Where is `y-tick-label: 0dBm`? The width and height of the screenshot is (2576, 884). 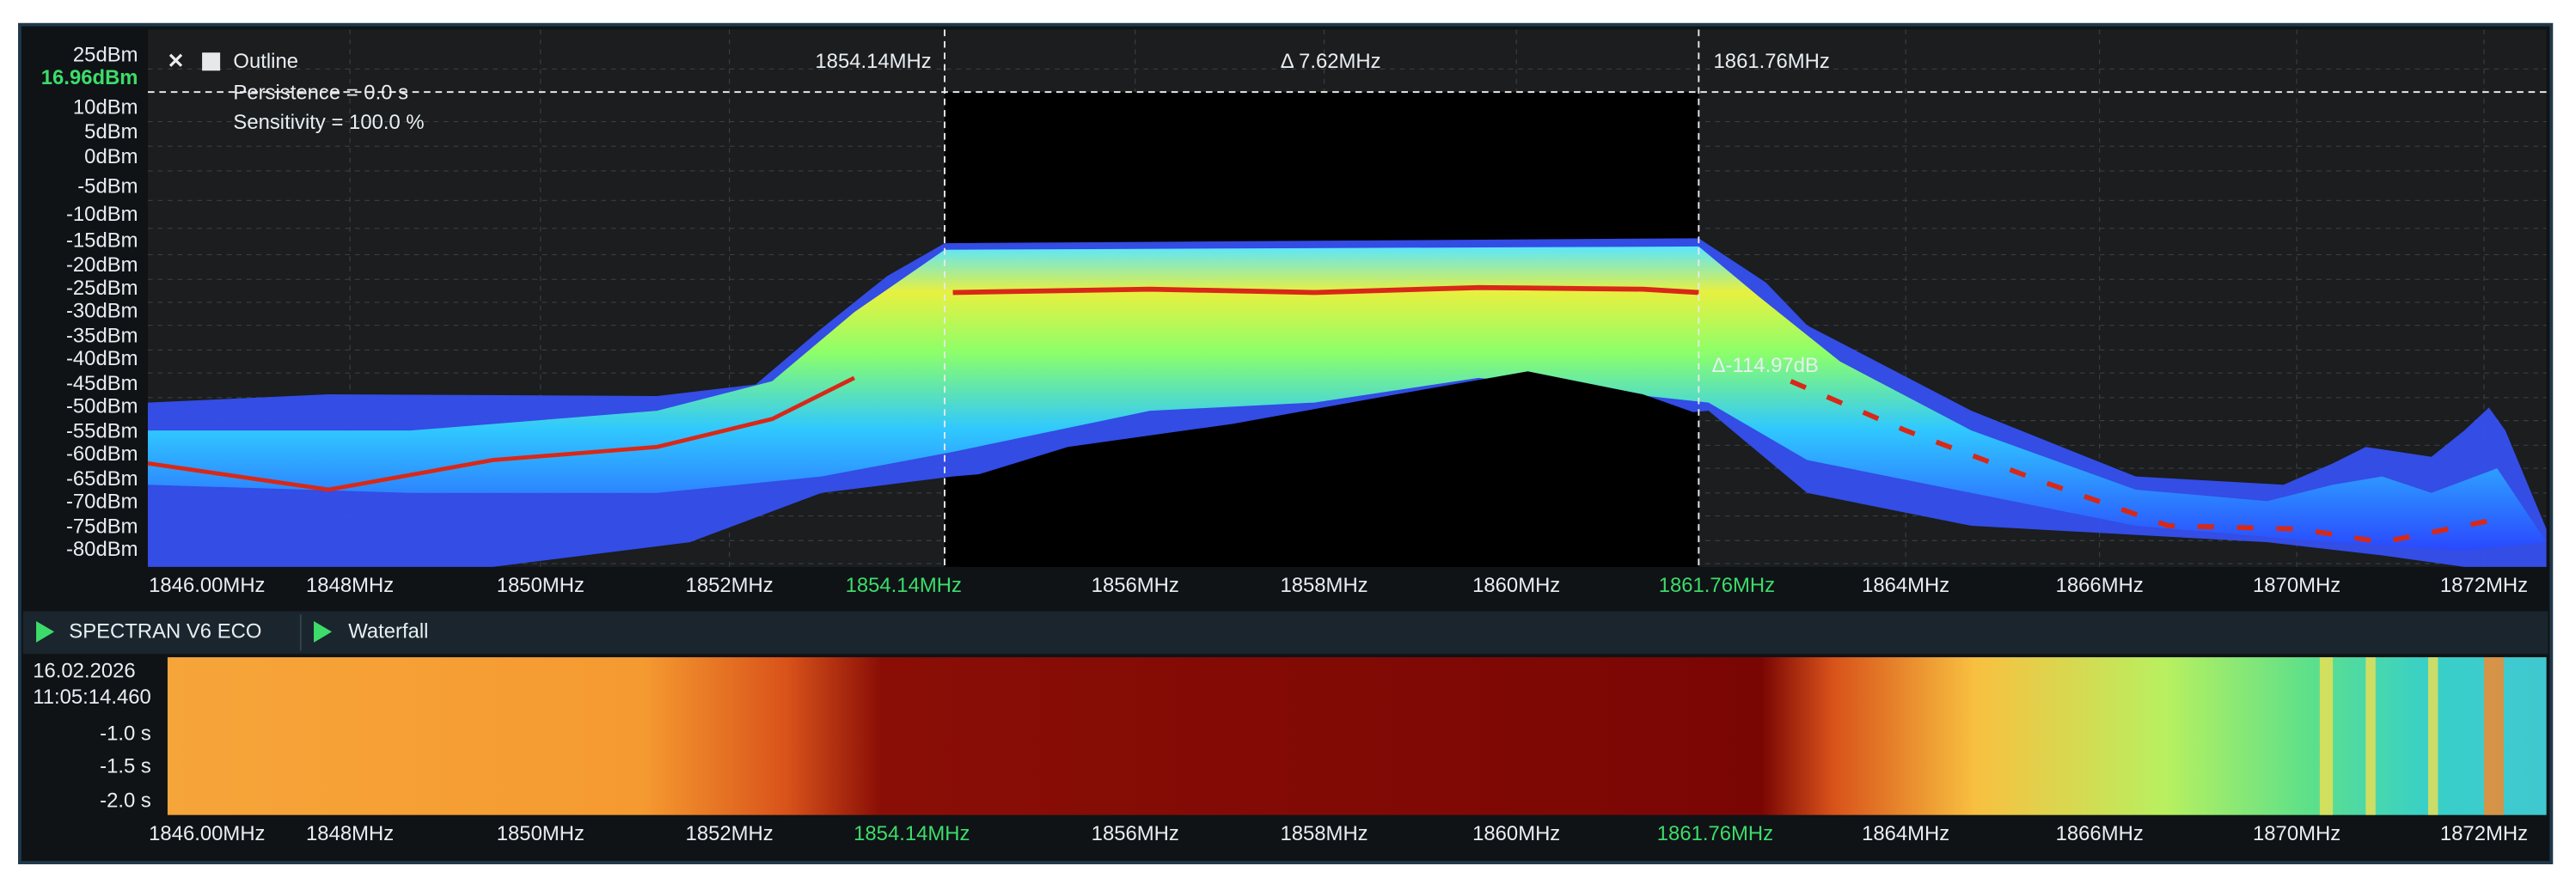 y-tick-label: 0dBm is located at coordinates (111, 156).